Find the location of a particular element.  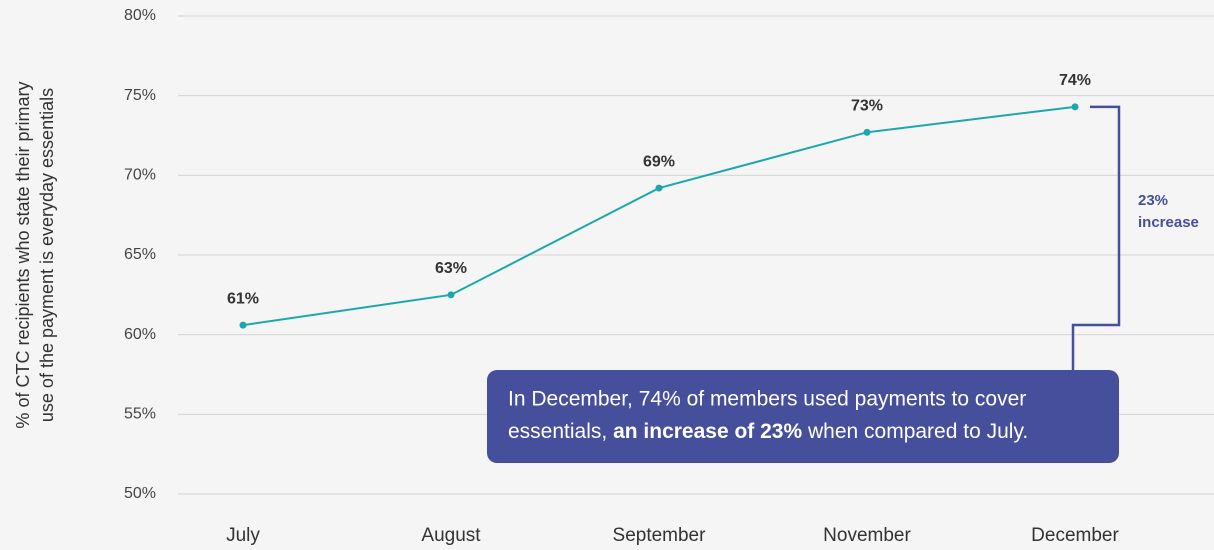

callout-bold: an increase of 23% is located at coordinates (707, 431).